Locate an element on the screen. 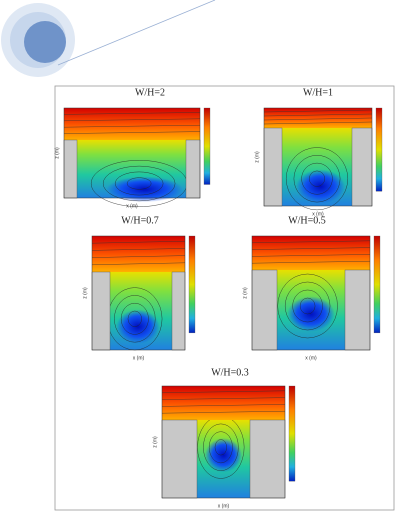 This screenshot has width=400, height=517. figure-panel: W/H=0.5 x (m) z (m) is located at coordinates (311, 288).